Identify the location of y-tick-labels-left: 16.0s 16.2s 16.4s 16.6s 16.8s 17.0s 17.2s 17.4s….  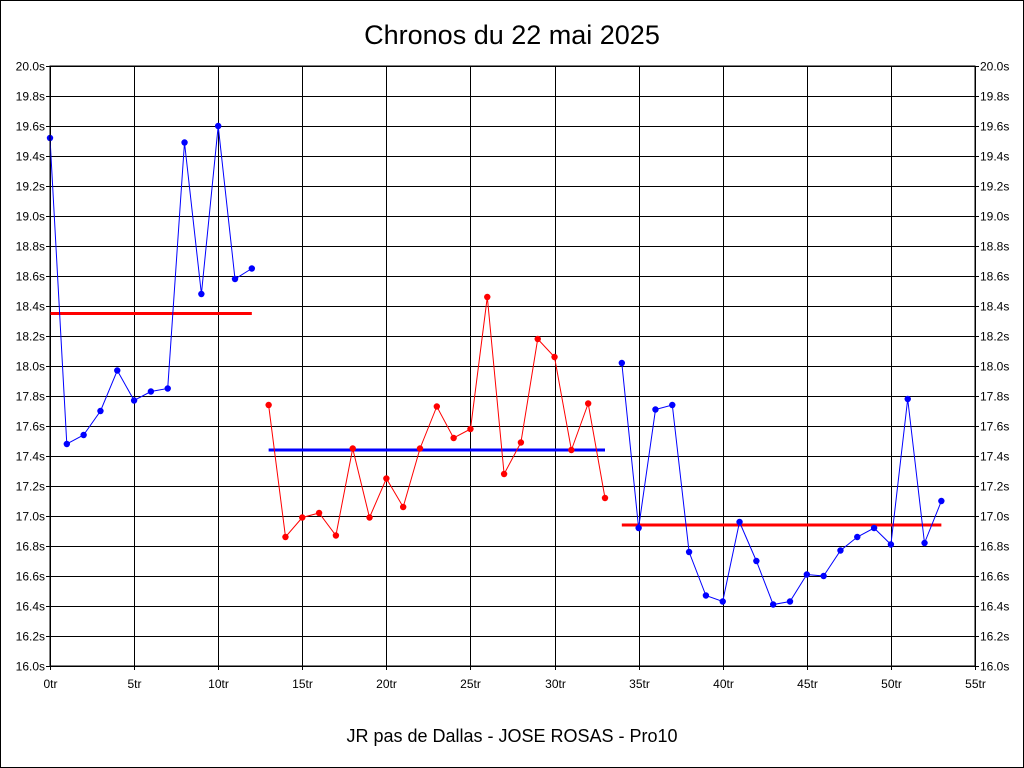
(30, 367).